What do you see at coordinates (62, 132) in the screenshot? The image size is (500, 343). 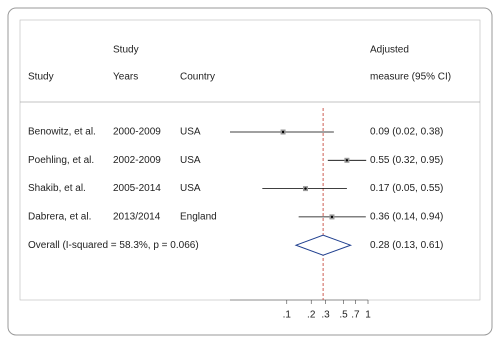 I see `study-name: Benowitz, et al.` at bounding box center [62, 132].